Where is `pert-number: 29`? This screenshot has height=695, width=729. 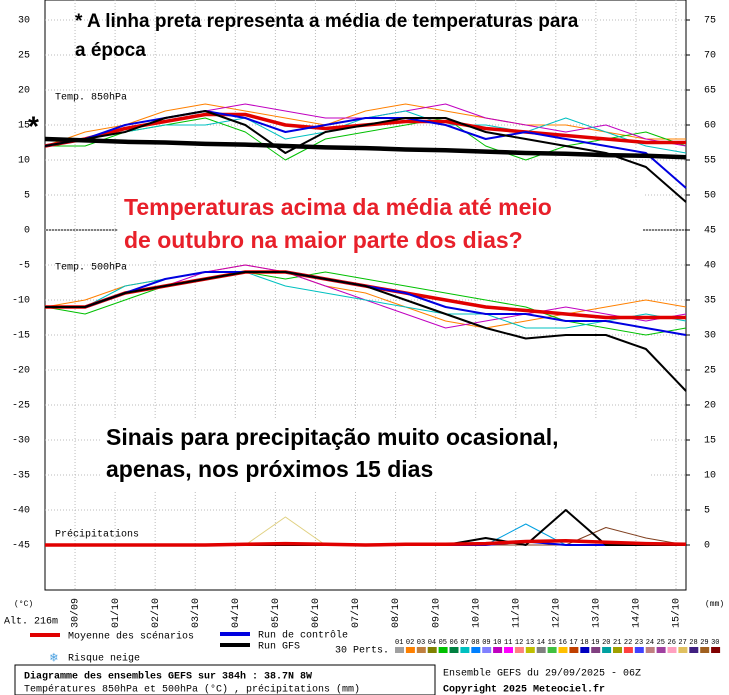
pert-number: 29 is located at coordinates (704, 643).